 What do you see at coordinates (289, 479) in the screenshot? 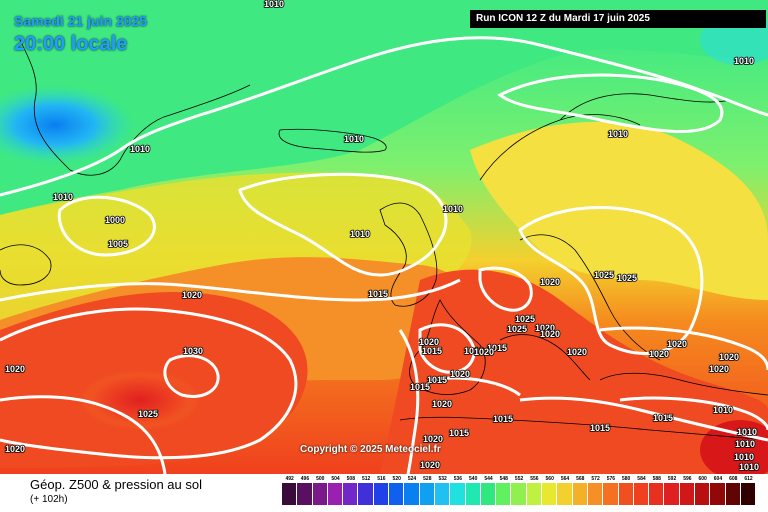
I see `scale-label: 492` at bounding box center [289, 479].